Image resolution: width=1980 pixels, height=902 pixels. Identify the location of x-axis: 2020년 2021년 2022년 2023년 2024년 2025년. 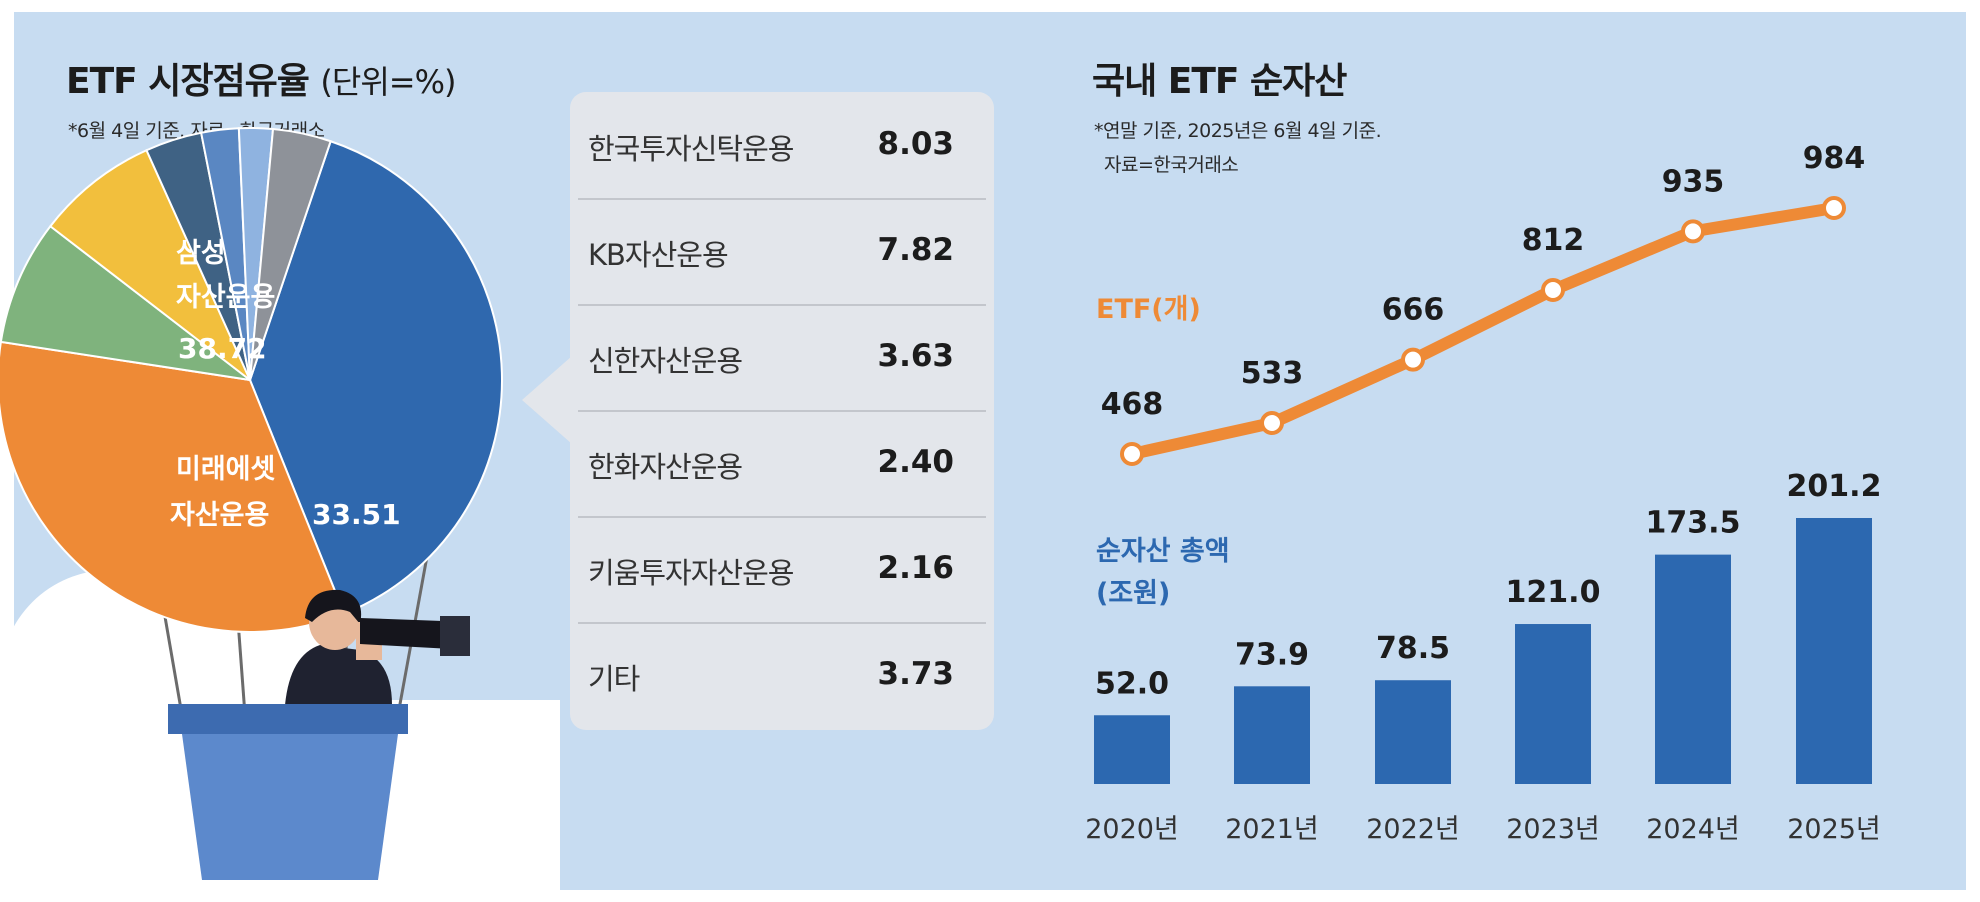
(1483, 829).